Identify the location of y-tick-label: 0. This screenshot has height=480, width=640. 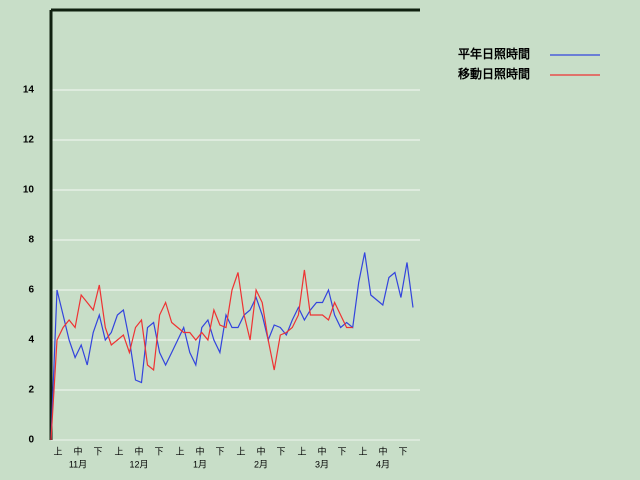
(31, 440).